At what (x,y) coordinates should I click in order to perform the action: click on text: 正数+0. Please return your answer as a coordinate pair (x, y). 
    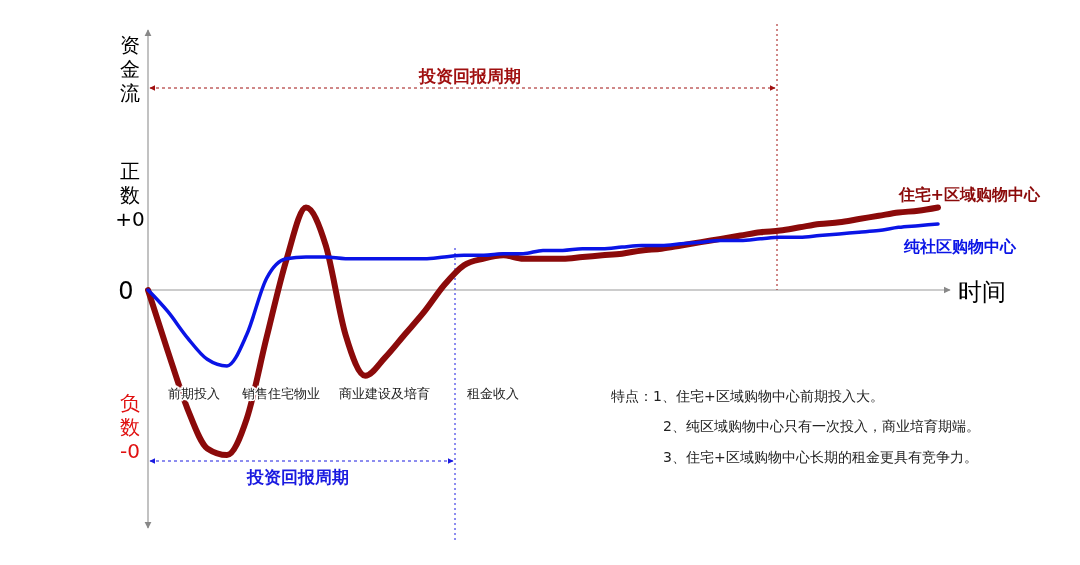
    Looking at the image, I should click on (130, 195).